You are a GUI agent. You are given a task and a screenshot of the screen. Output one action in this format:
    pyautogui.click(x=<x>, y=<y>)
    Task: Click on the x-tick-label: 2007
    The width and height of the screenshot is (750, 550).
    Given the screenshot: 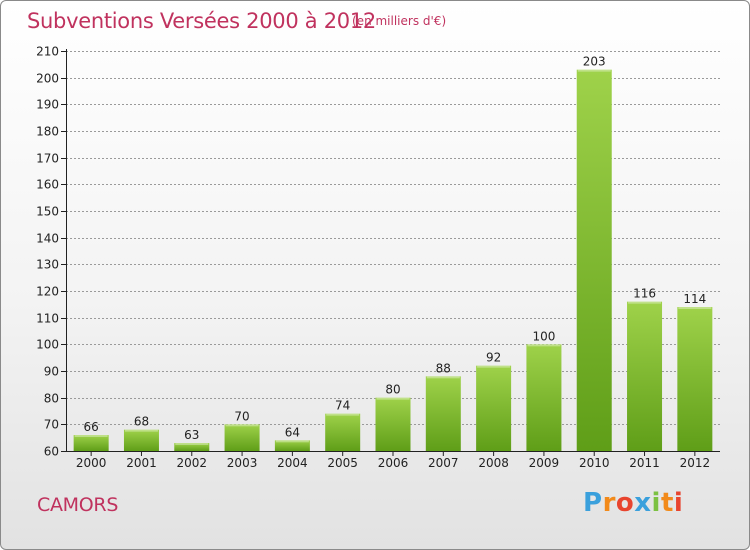 What is the action you would take?
    pyautogui.click(x=443, y=463)
    